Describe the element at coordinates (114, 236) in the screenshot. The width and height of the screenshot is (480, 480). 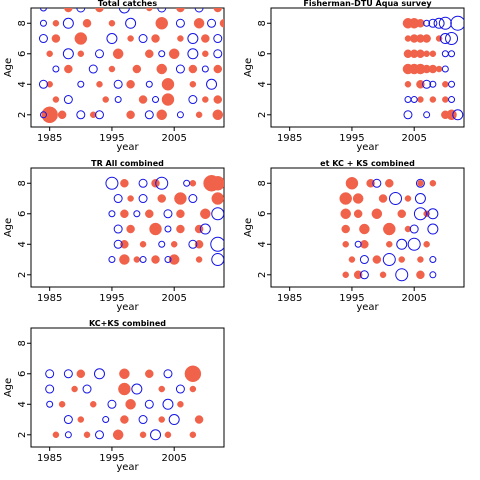
I see `chart-panel-3: TR All combined 1985 1995 2005 2 4 6 8 year Age` at that location.